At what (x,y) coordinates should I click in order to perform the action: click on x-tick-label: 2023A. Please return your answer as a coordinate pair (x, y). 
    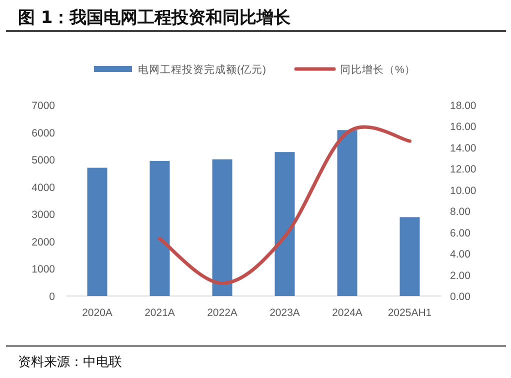
    Looking at the image, I should click on (285, 313).